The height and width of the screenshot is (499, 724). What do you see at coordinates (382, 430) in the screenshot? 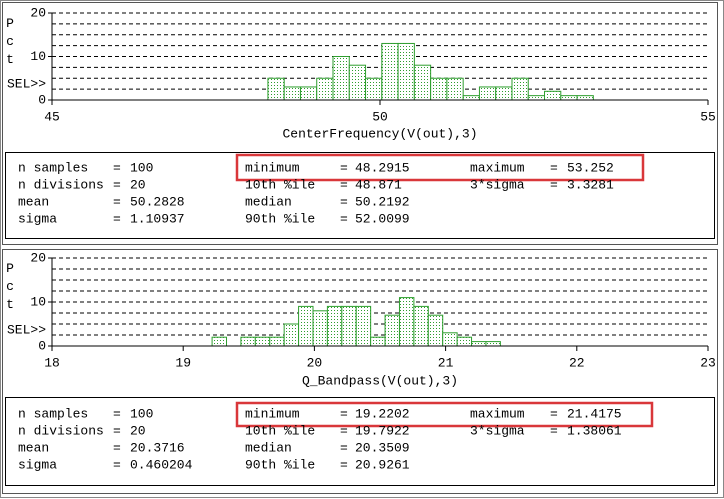
I see `stat-value: 19.7922` at bounding box center [382, 430].